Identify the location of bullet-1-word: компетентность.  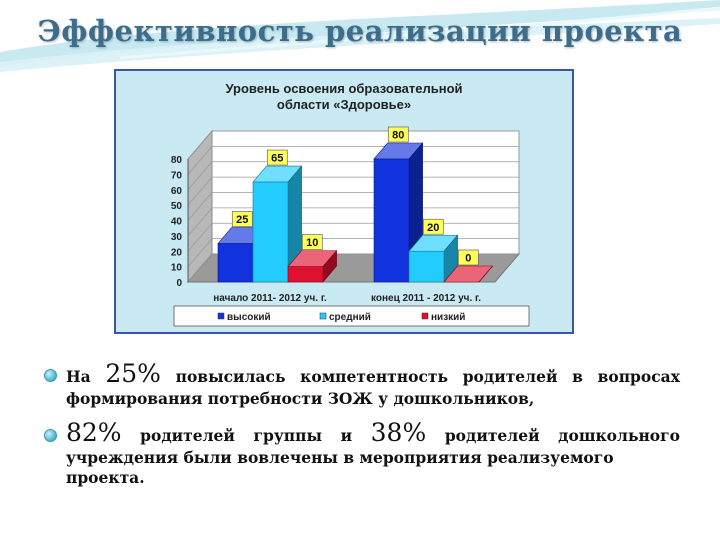
(374, 376).